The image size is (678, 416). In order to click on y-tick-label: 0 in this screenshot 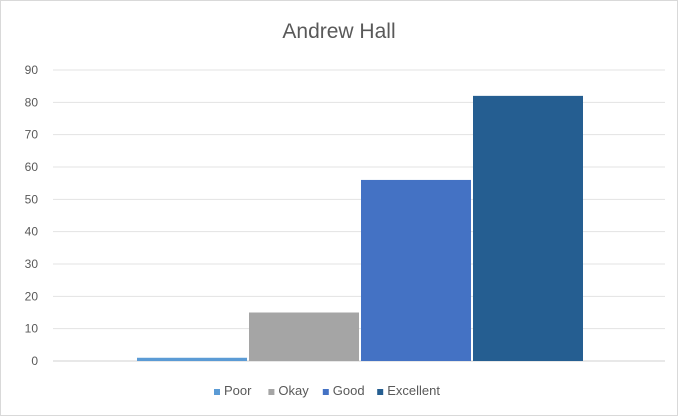, I will do `click(34, 361)`.